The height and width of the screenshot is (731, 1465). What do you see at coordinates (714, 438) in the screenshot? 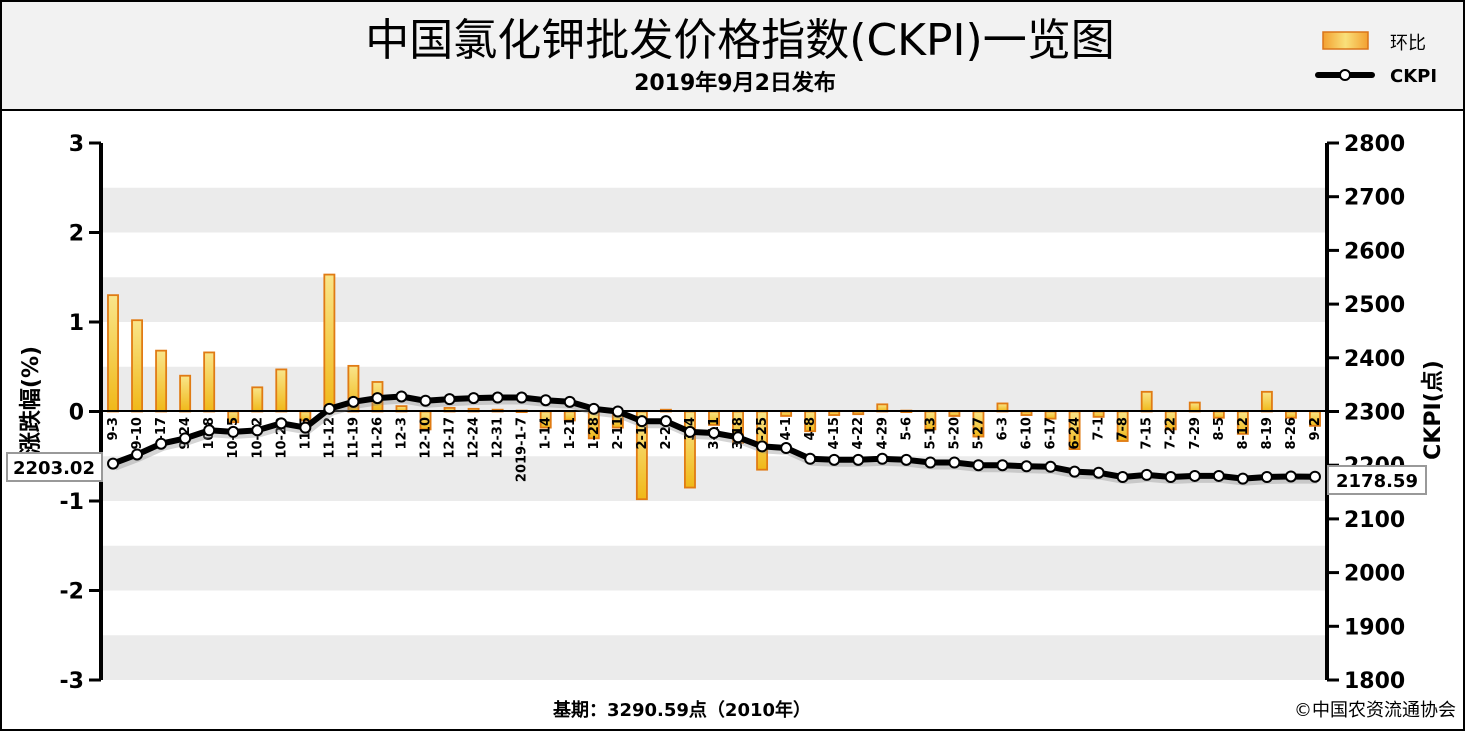
I see `ckpi-line-series` at bounding box center [714, 438].